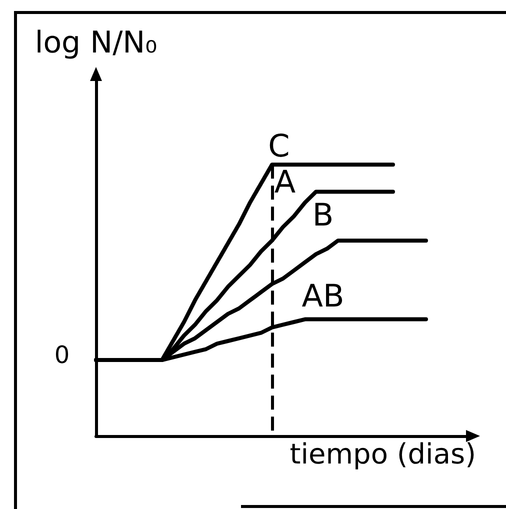  I want to click on series-label: C, so click(279, 146).